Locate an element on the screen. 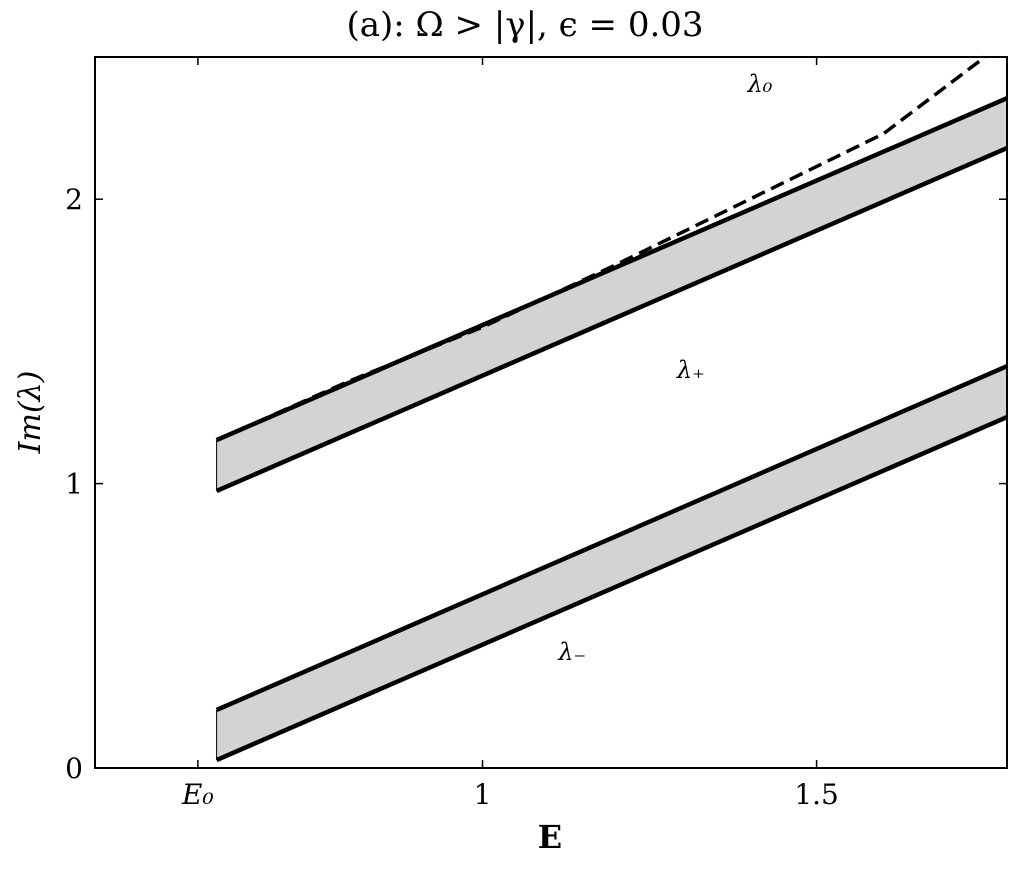  band-label: λ₊ is located at coordinates (690, 370).